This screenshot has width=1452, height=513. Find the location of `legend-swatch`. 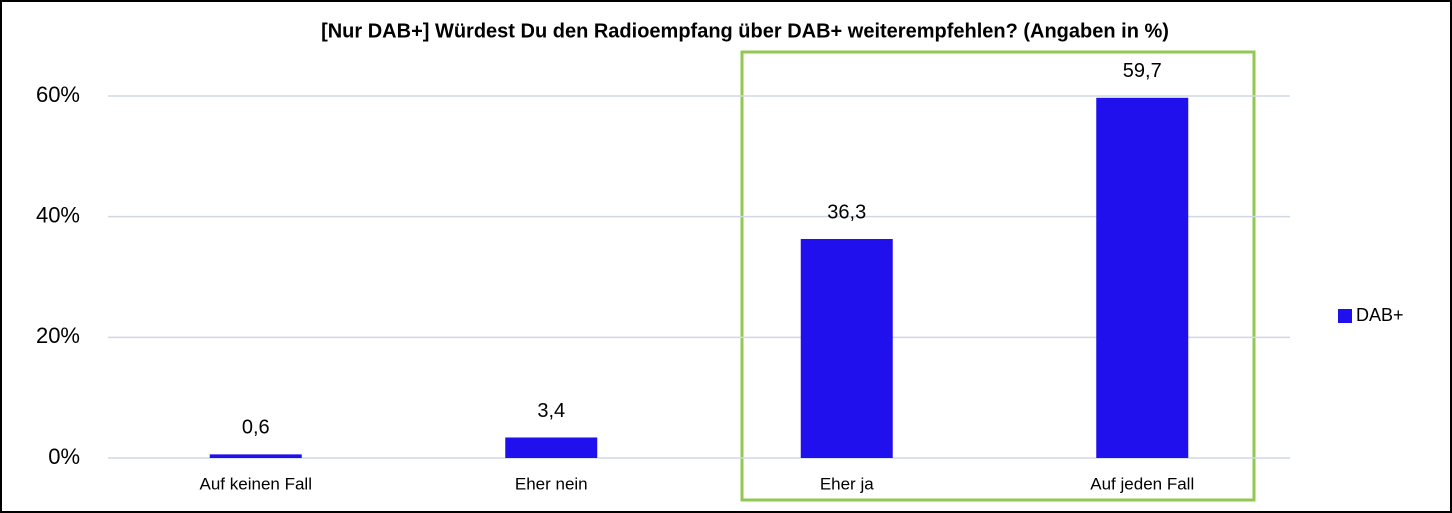

legend-swatch is located at coordinates (1345, 316).